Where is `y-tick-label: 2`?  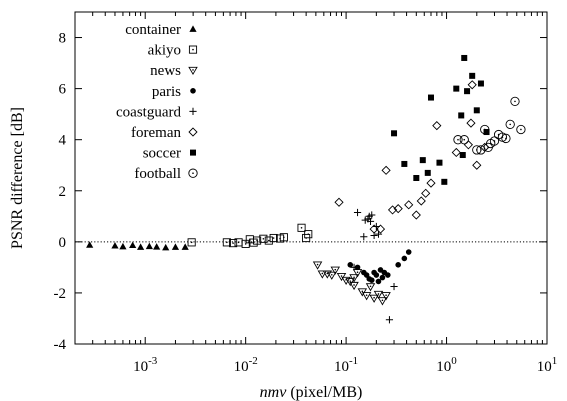
y-tick-label: 2 is located at coordinates (63, 192).